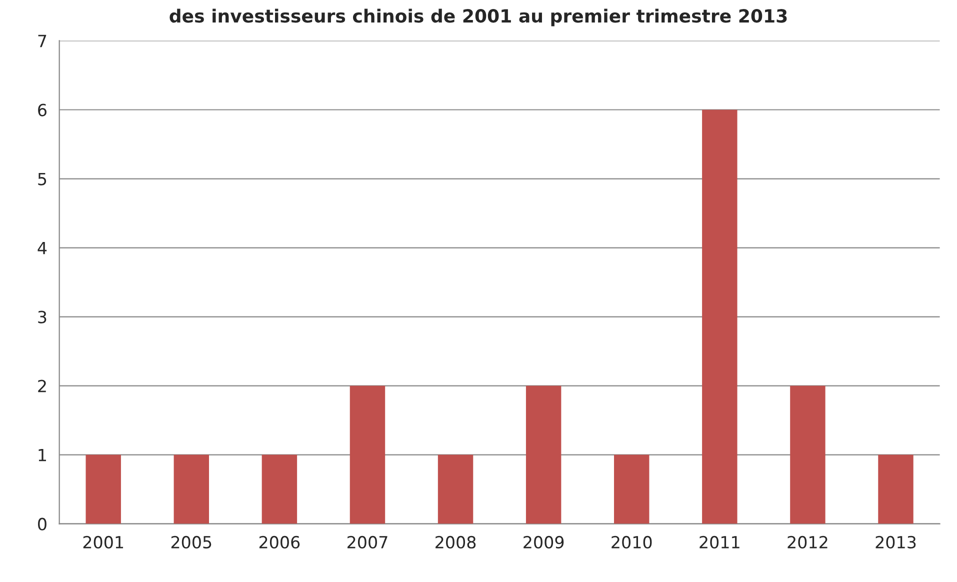  I want to click on x-tick-label: 2005, so click(191, 542).